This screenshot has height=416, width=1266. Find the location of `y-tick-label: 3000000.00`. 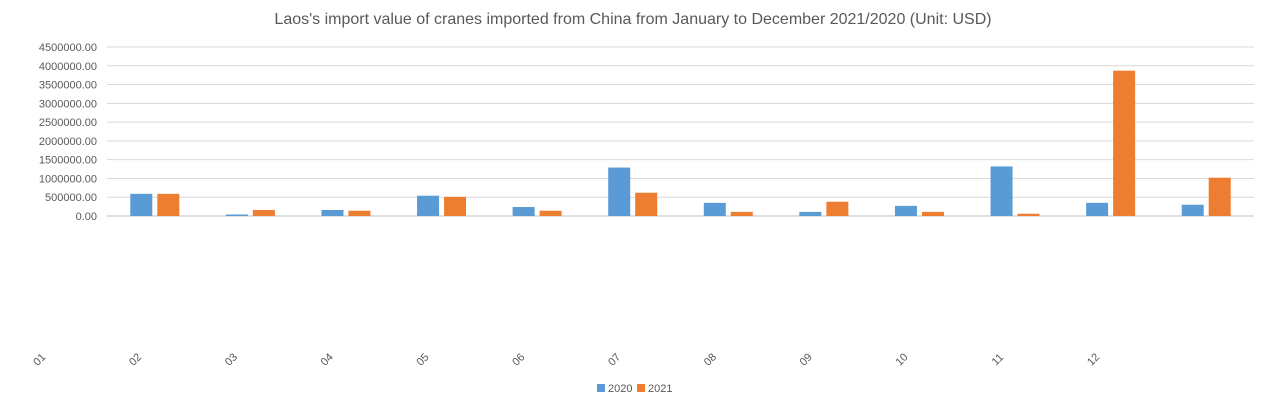

y-tick-label: 3000000.00 is located at coordinates (68, 104).